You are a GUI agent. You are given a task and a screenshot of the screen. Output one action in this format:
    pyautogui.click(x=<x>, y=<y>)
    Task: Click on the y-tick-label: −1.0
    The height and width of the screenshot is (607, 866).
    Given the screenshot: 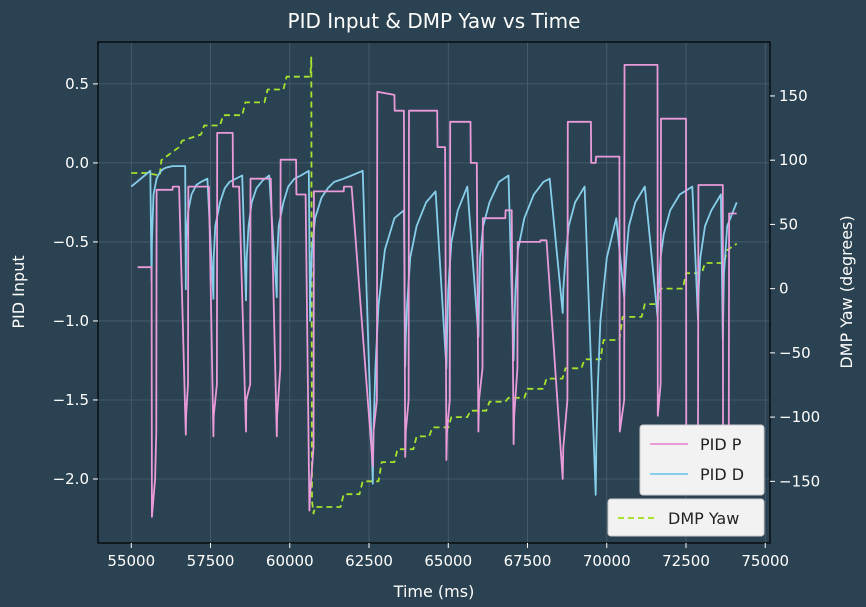 What is the action you would take?
    pyautogui.click(x=71, y=321)
    